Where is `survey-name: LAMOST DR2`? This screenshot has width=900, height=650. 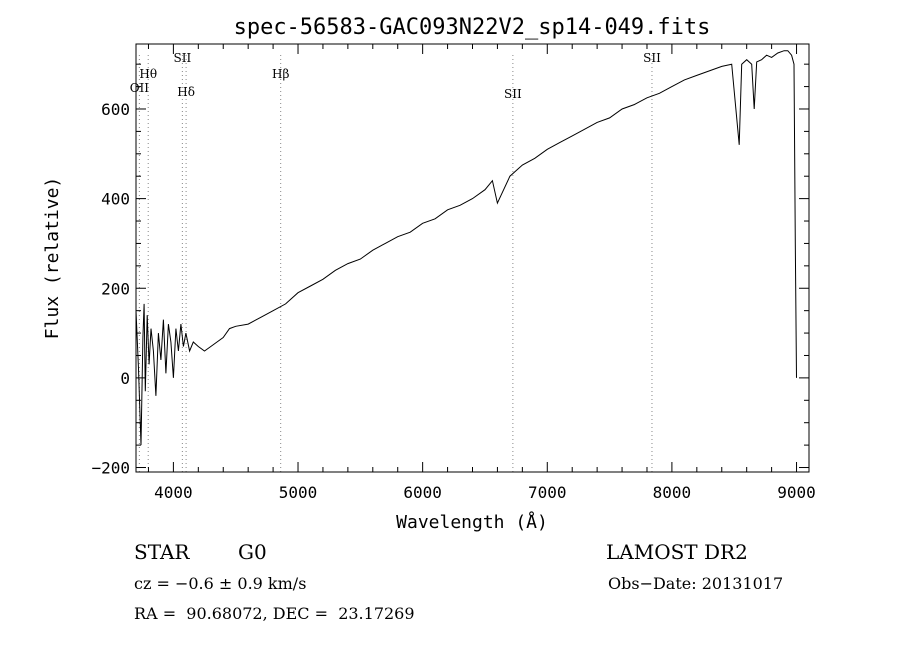
survey-name: LAMOST DR2 is located at coordinates (677, 552).